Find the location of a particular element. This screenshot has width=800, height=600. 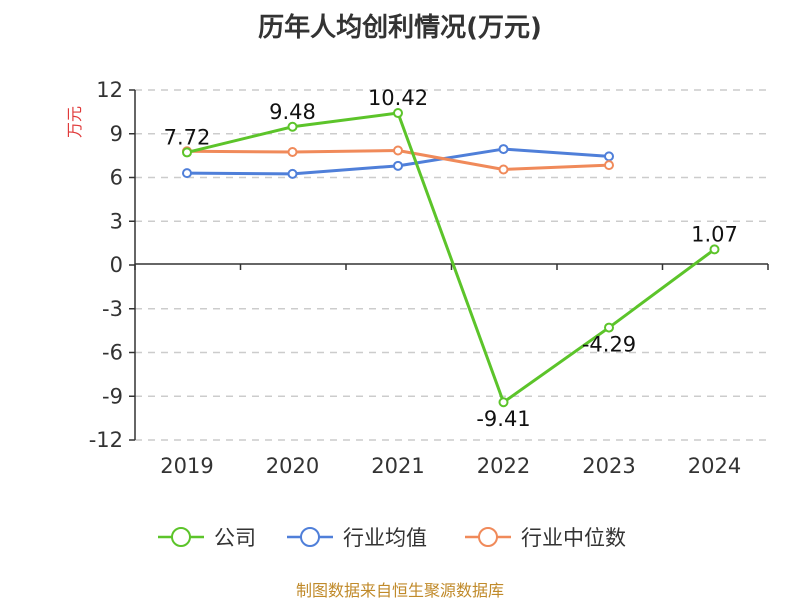

data-label: -4.29 is located at coordinates (609, 345).